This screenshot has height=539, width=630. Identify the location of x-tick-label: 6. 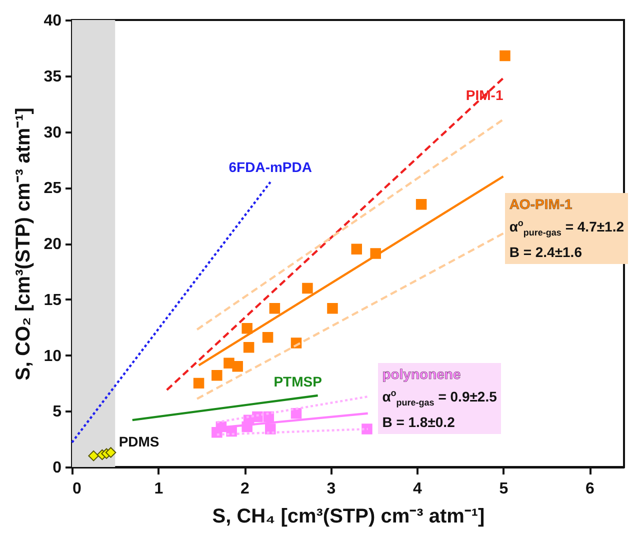
(590, 489).